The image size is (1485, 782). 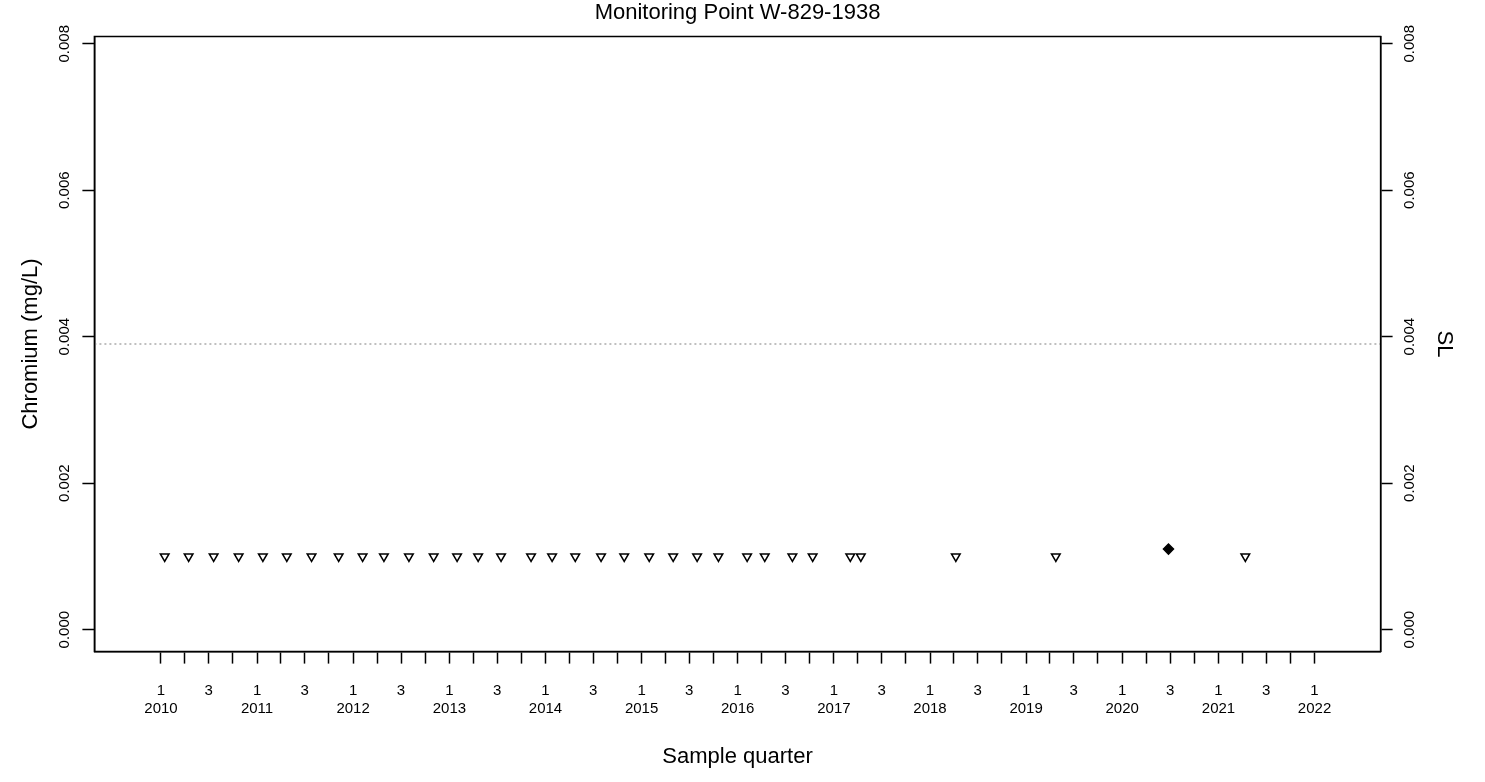 What do you see at coordinates (257, 698) in the screenshot?
I see `x-tick-label: 1 2011` at bounding box center [257, 698].